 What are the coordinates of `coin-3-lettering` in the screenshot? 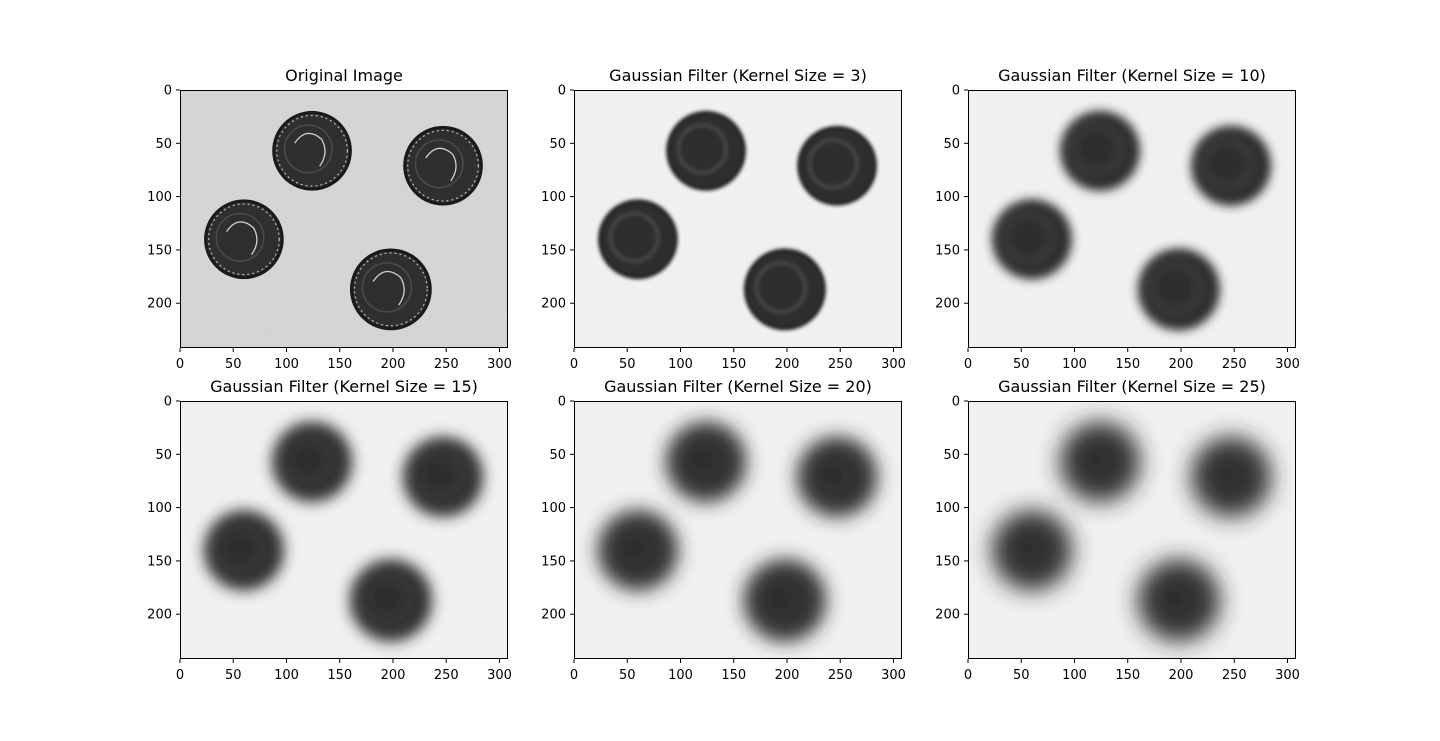 It's located at (243, 239).